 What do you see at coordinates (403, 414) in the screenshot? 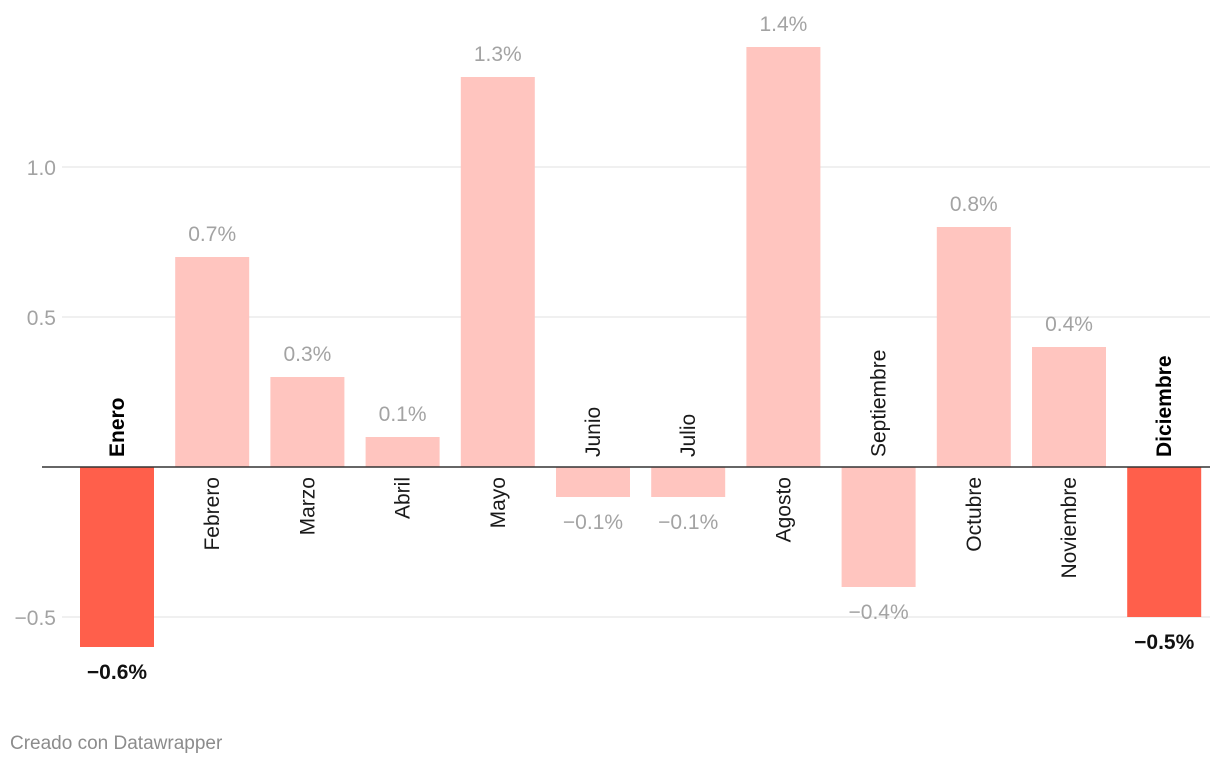
I see `value-label: 0.1%` at bounding box center [403, 414].